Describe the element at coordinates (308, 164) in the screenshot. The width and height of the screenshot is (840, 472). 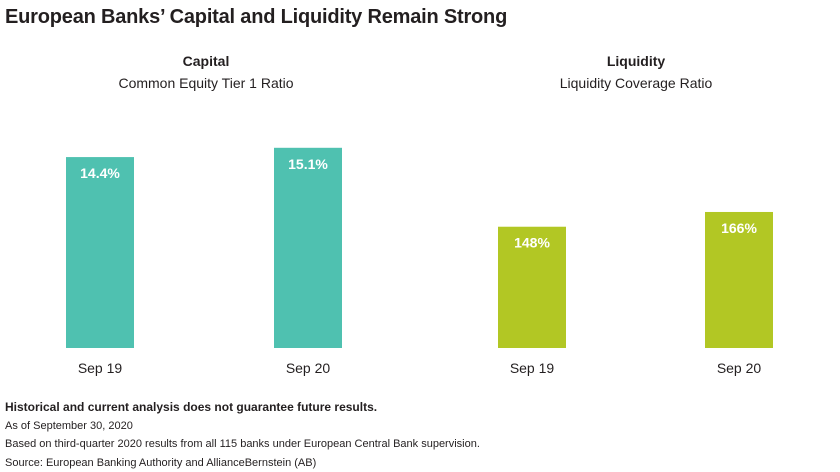
I see `capital-data-label-1: 15.1%` at that location.